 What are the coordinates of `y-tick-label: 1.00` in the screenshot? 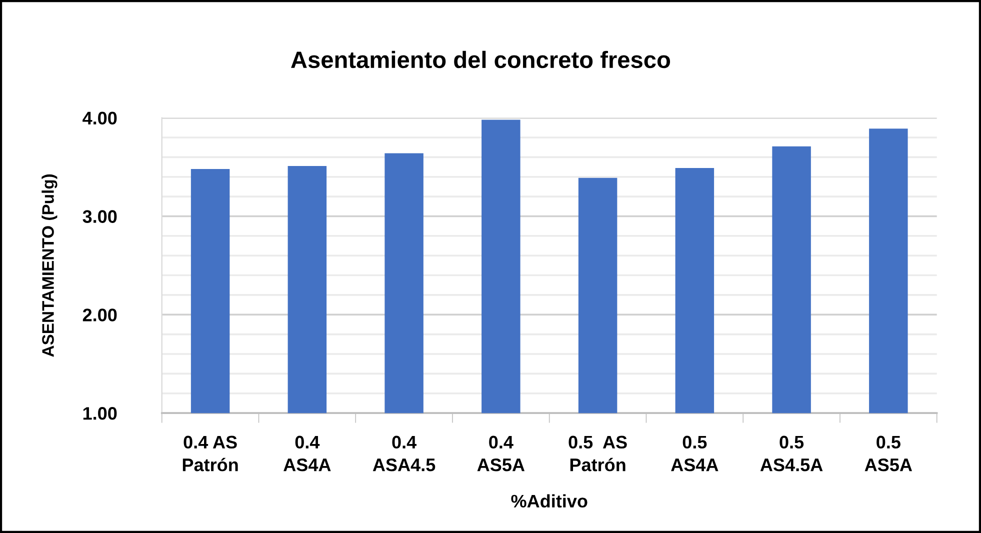 It's located at (100, 413).